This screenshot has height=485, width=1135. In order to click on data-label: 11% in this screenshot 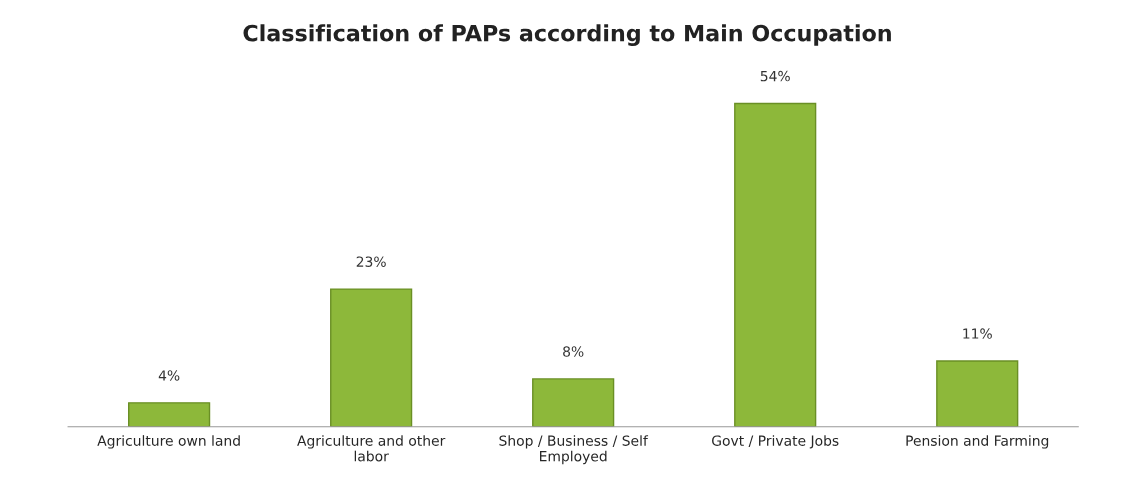, I will do `click(977, 333)`.